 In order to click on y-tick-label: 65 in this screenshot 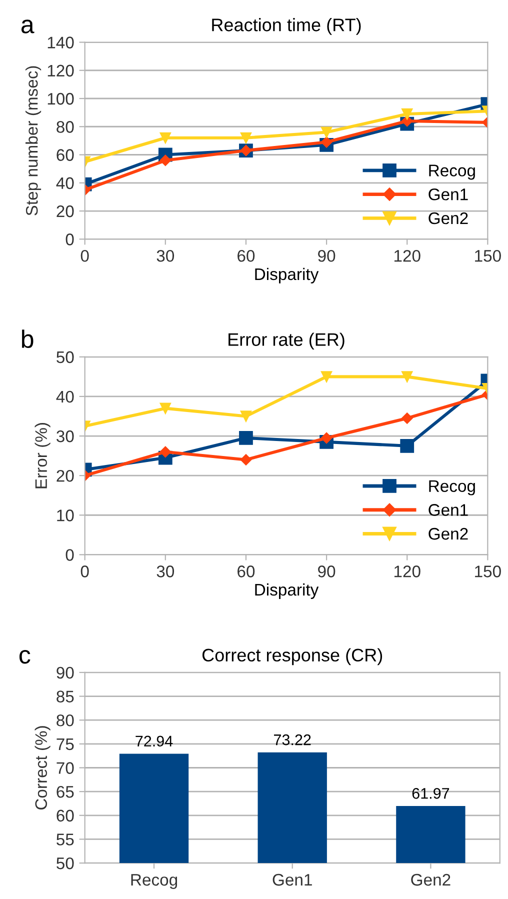, I will do `click(65, 792)`.